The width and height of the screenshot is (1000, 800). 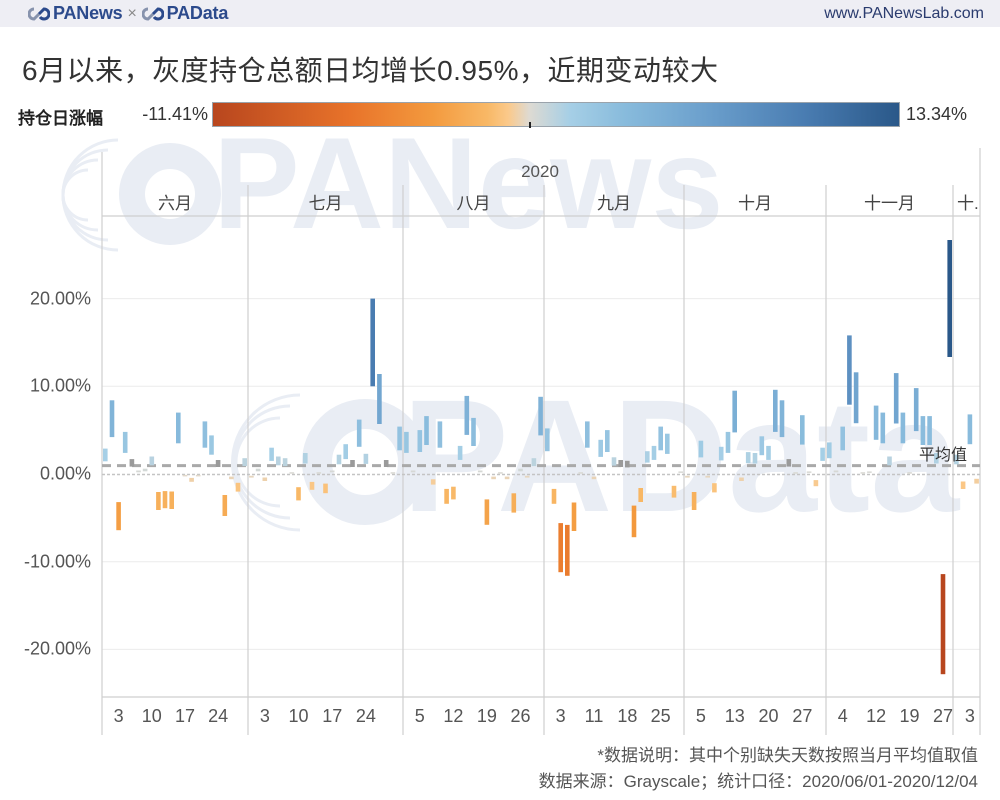 What do you see at coordinates (627, 716) in the screenshot?
I see `x-tick-label: 18` at bounding box center [627, 716].